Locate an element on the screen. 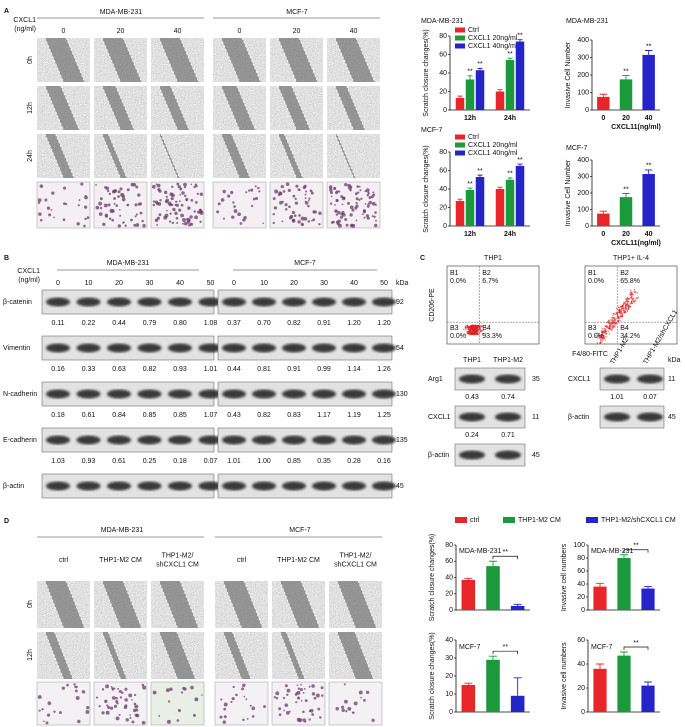 This screenshot has height=727, width=685. treatment-label: CXCL1 is located at coordinates (28, 271).